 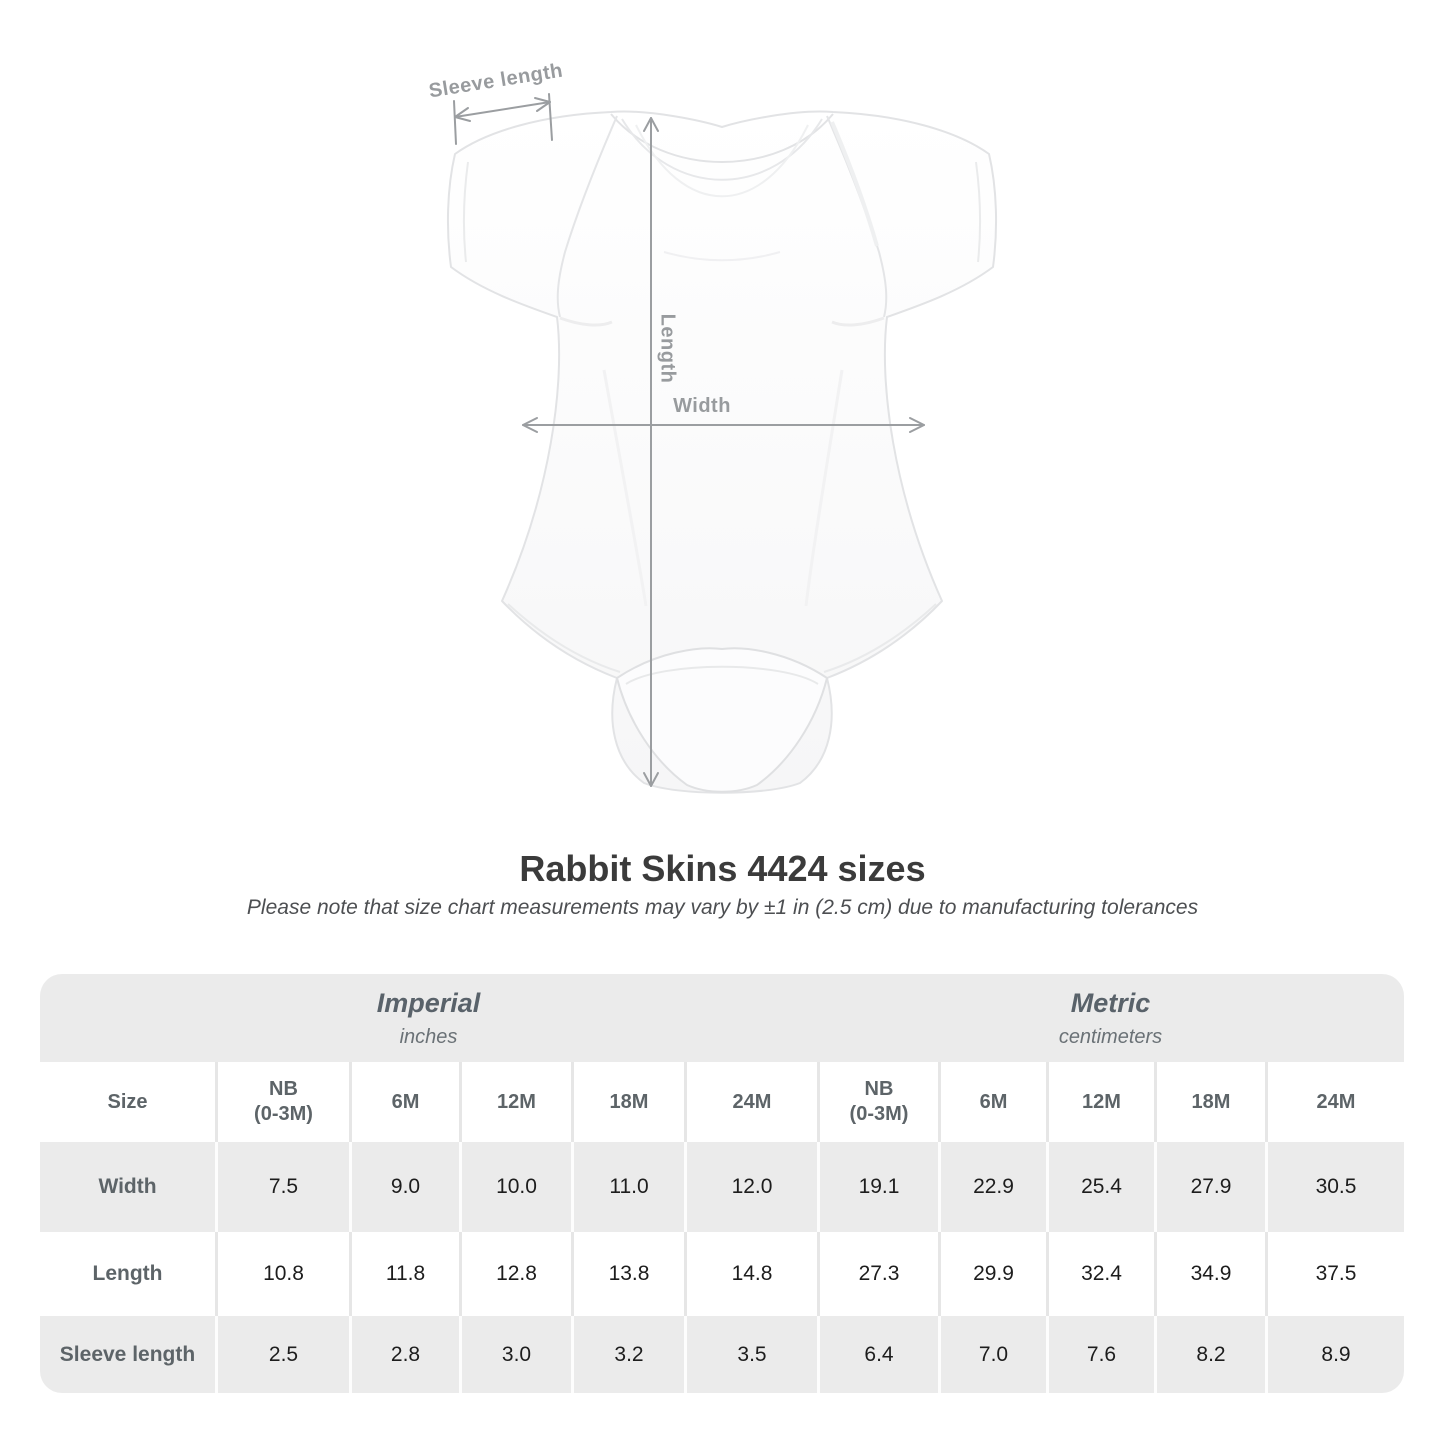 I want to click on value-cell: 6.4, so click(x=877, y=1354).